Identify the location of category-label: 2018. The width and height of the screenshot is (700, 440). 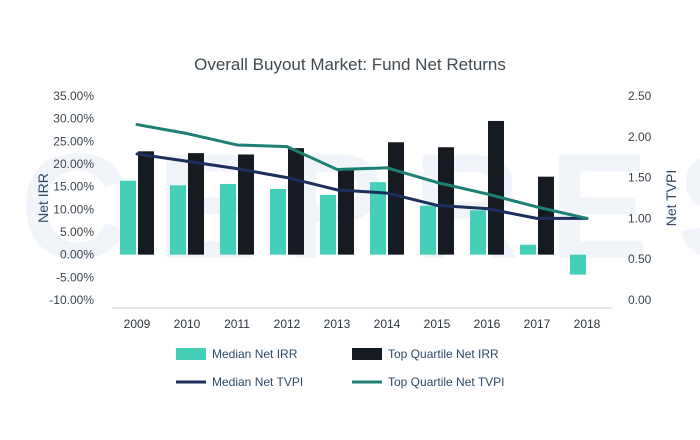
(587, 324).